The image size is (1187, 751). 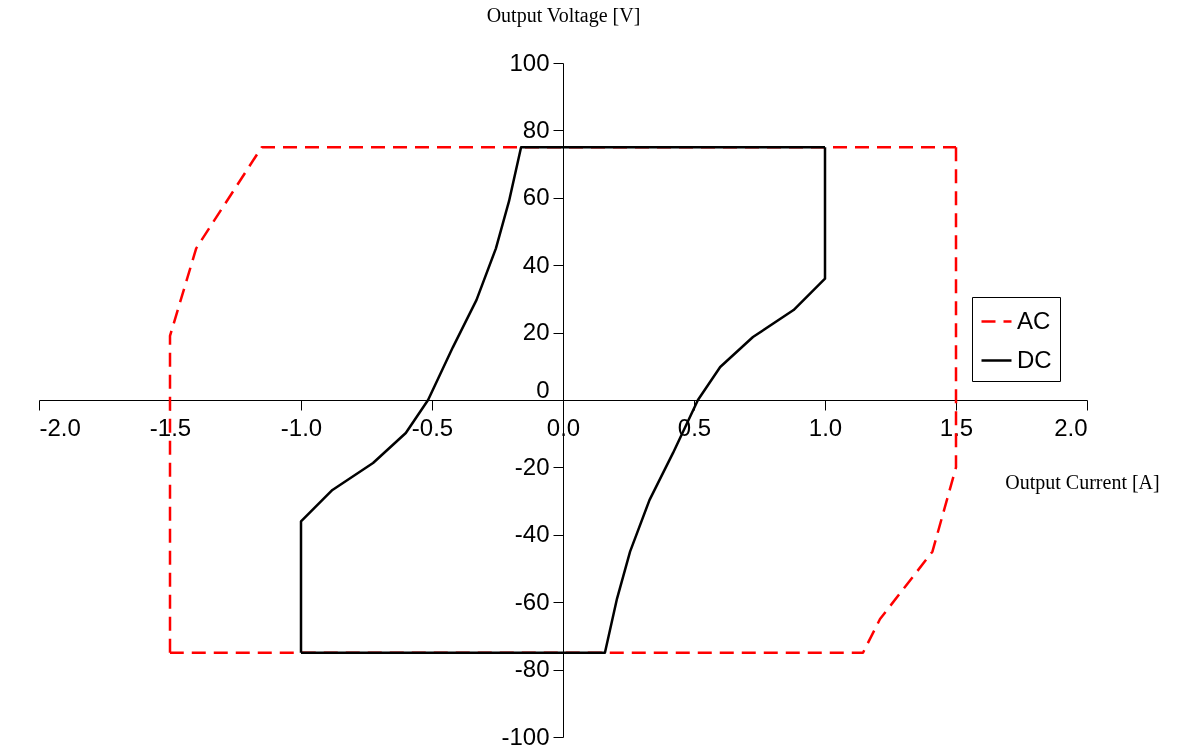 What do you see at coordinates (525, 736) in the screenshot?
I see `y-tick-label: -100` at bounding box center [525, 736].